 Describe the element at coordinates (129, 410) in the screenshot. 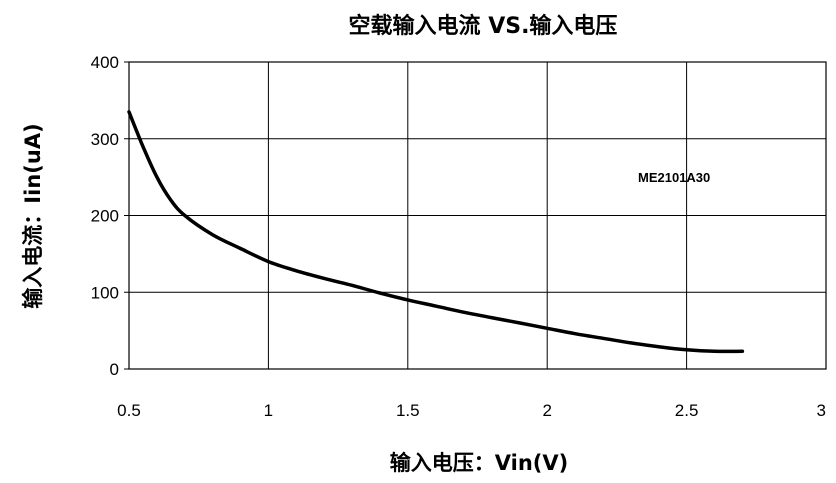

I see `x-tick-label: 0.5` at that location.